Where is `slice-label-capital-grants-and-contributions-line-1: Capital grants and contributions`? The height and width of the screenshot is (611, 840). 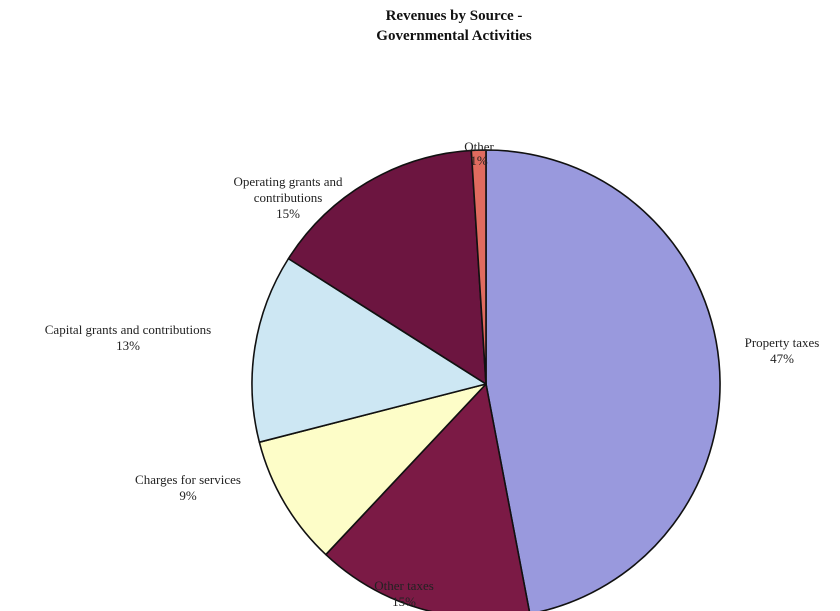
slice-label-capital-grants-and-contributions-line-1: Capital grants and contributions is located at coordinates (128, 329).